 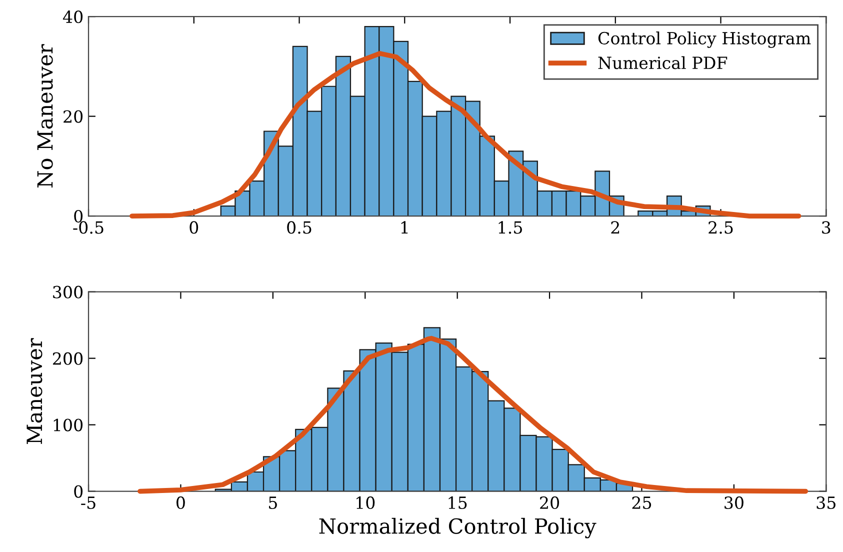 I want to click on x-tick-label: 15, so click(x=457, y=503).